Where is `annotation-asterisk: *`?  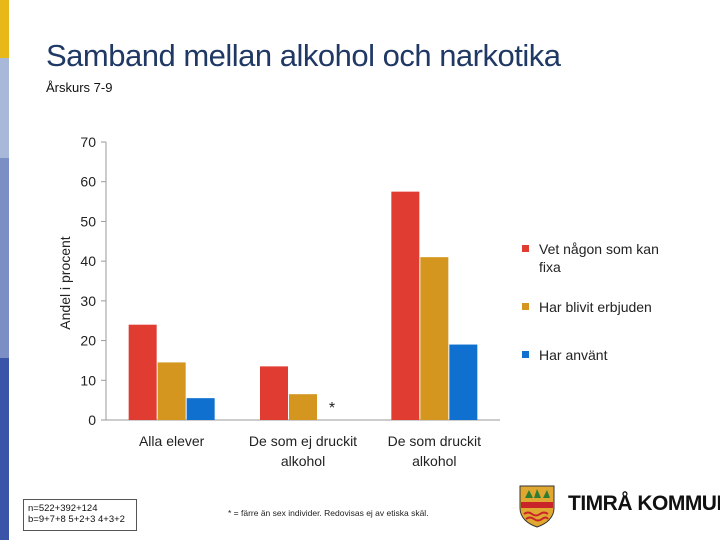
annotation-asterisk: * is located at coordinates (332, 408).